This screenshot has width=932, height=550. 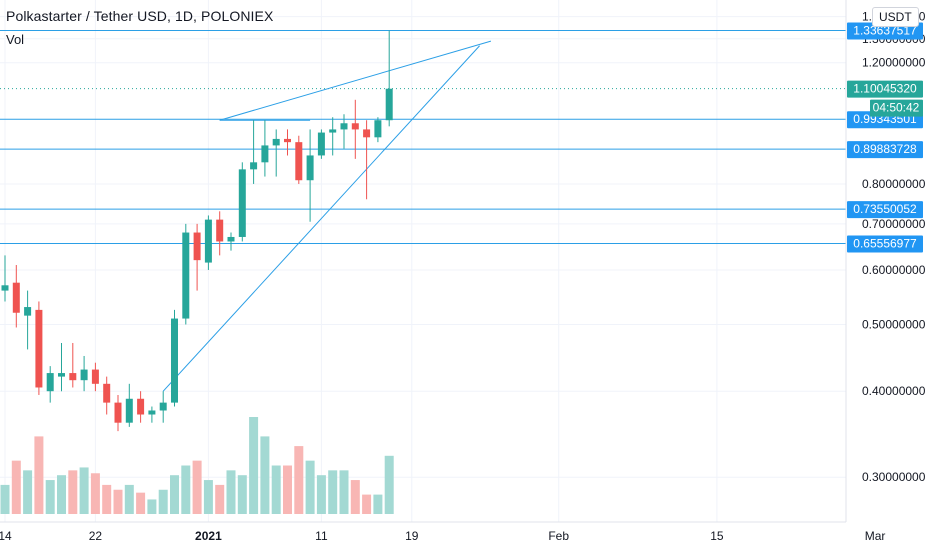 What do you see at coordinates (894, 270) in the screenshot?
I see `price-tick-label: 0.60000000` at bounding box center [894, 270].